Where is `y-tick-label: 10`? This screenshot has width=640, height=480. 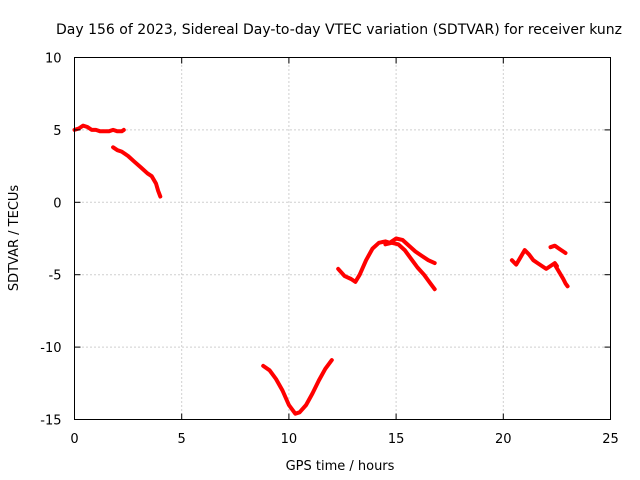
y-tick-label: 10 is located at coordinates (53, 59).